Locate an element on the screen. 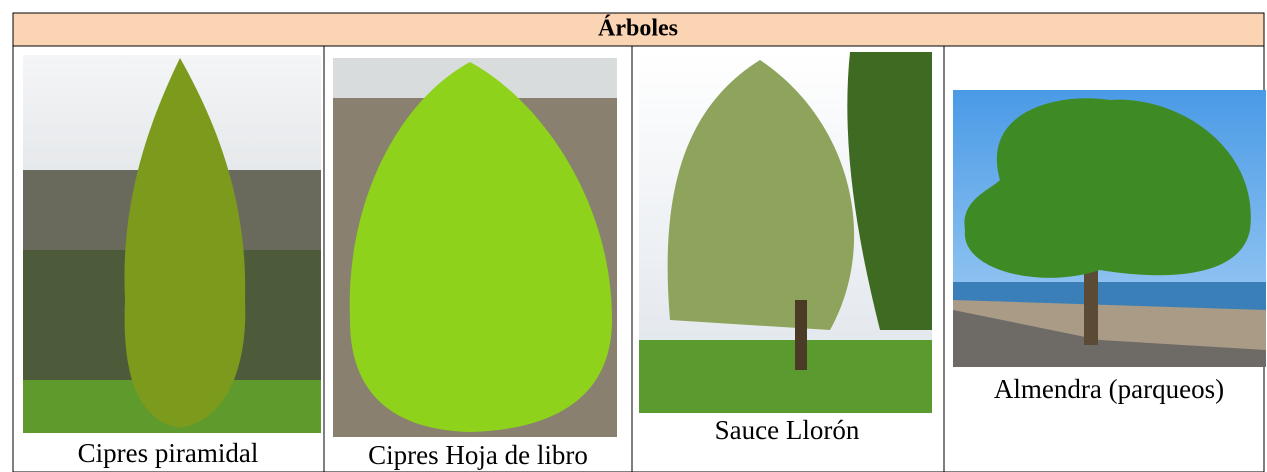 The image size is (1267, 472). table-title: Árboles is located at coordinates (638, 29).